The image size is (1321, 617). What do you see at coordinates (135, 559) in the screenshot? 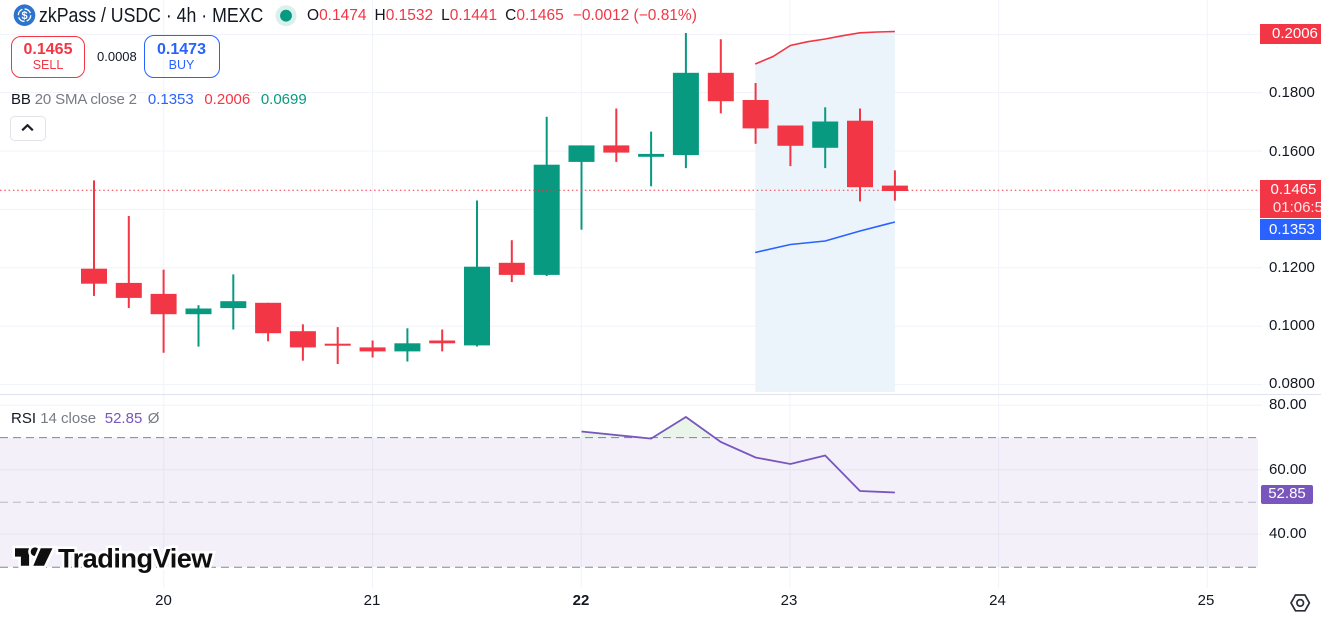
I see `svg-text: TradingView` at bounding box center [135, 559].